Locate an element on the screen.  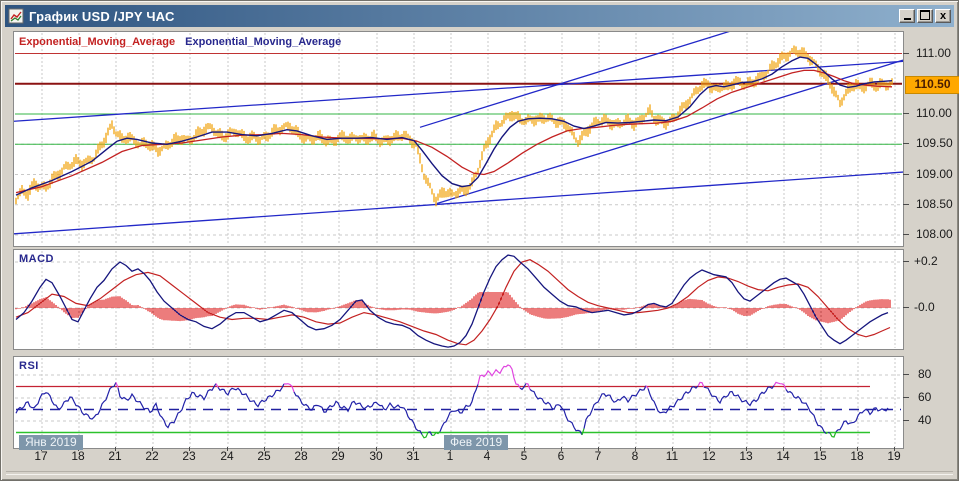
price-axis-label: 109.00 is located at coordinates (934, 173).